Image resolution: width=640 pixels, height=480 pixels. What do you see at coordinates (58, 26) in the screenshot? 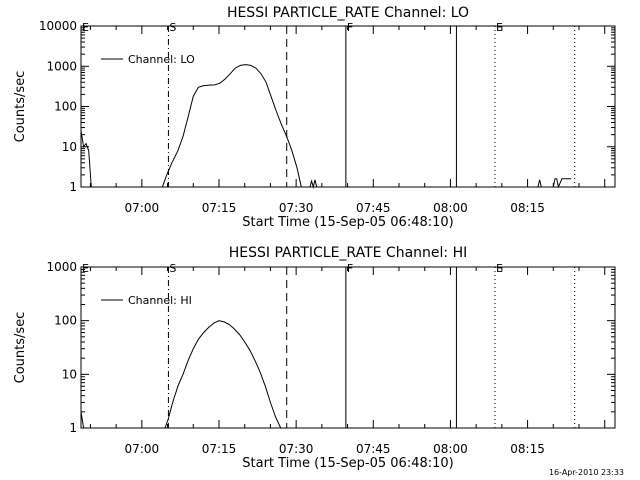
I see `y-tick-label: 10000` at bounding box center [58, 26].